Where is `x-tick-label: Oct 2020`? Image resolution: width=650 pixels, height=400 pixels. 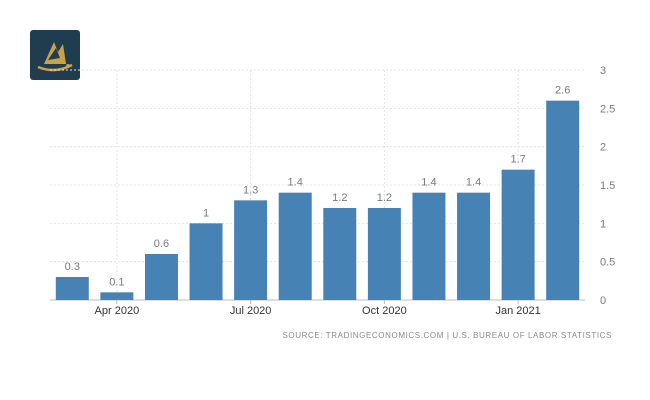 x-tick-label: Oct 2020 is located at coordinates (384, 311).